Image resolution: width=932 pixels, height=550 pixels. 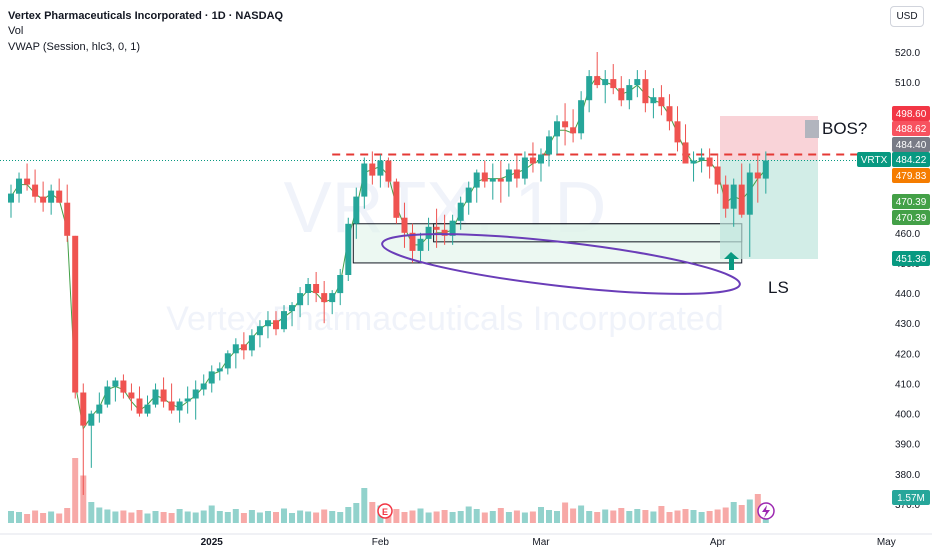 I want to click on price-scale-tag-text: 470.39, so click(x=911, y=202).